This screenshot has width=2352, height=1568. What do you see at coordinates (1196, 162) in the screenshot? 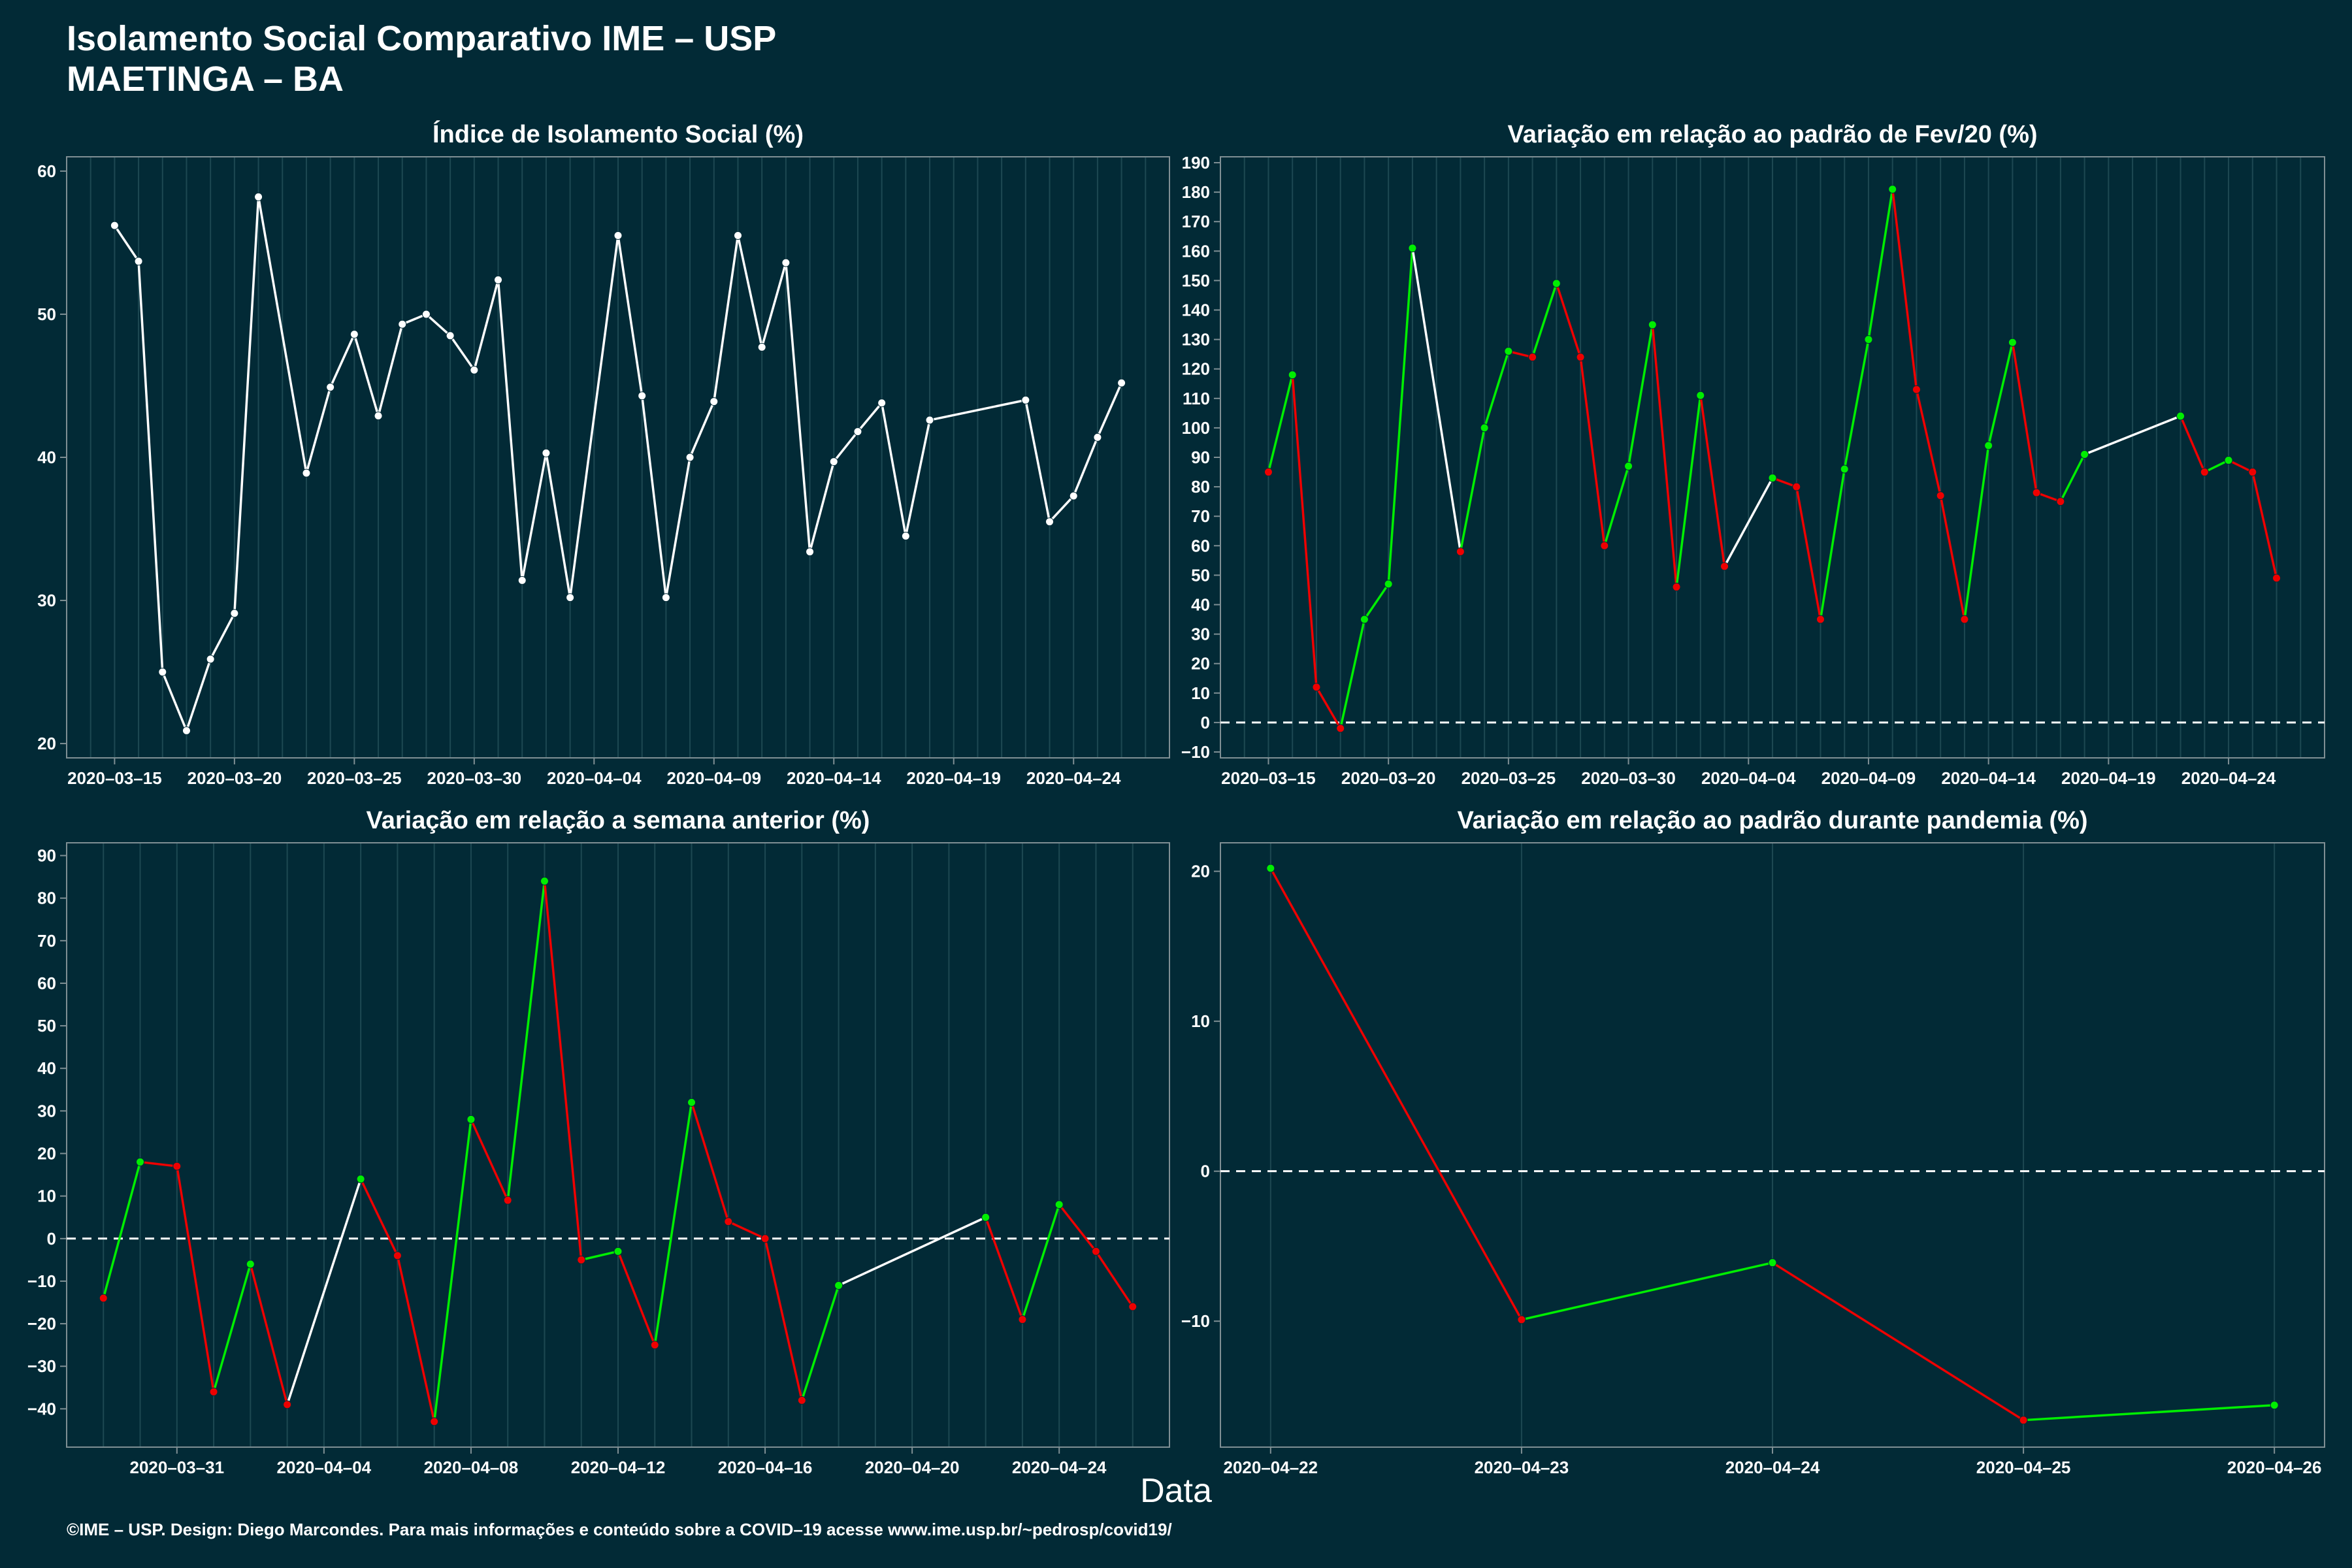
I see `y-tick-label: 190` at bounding box center [1196, 162].